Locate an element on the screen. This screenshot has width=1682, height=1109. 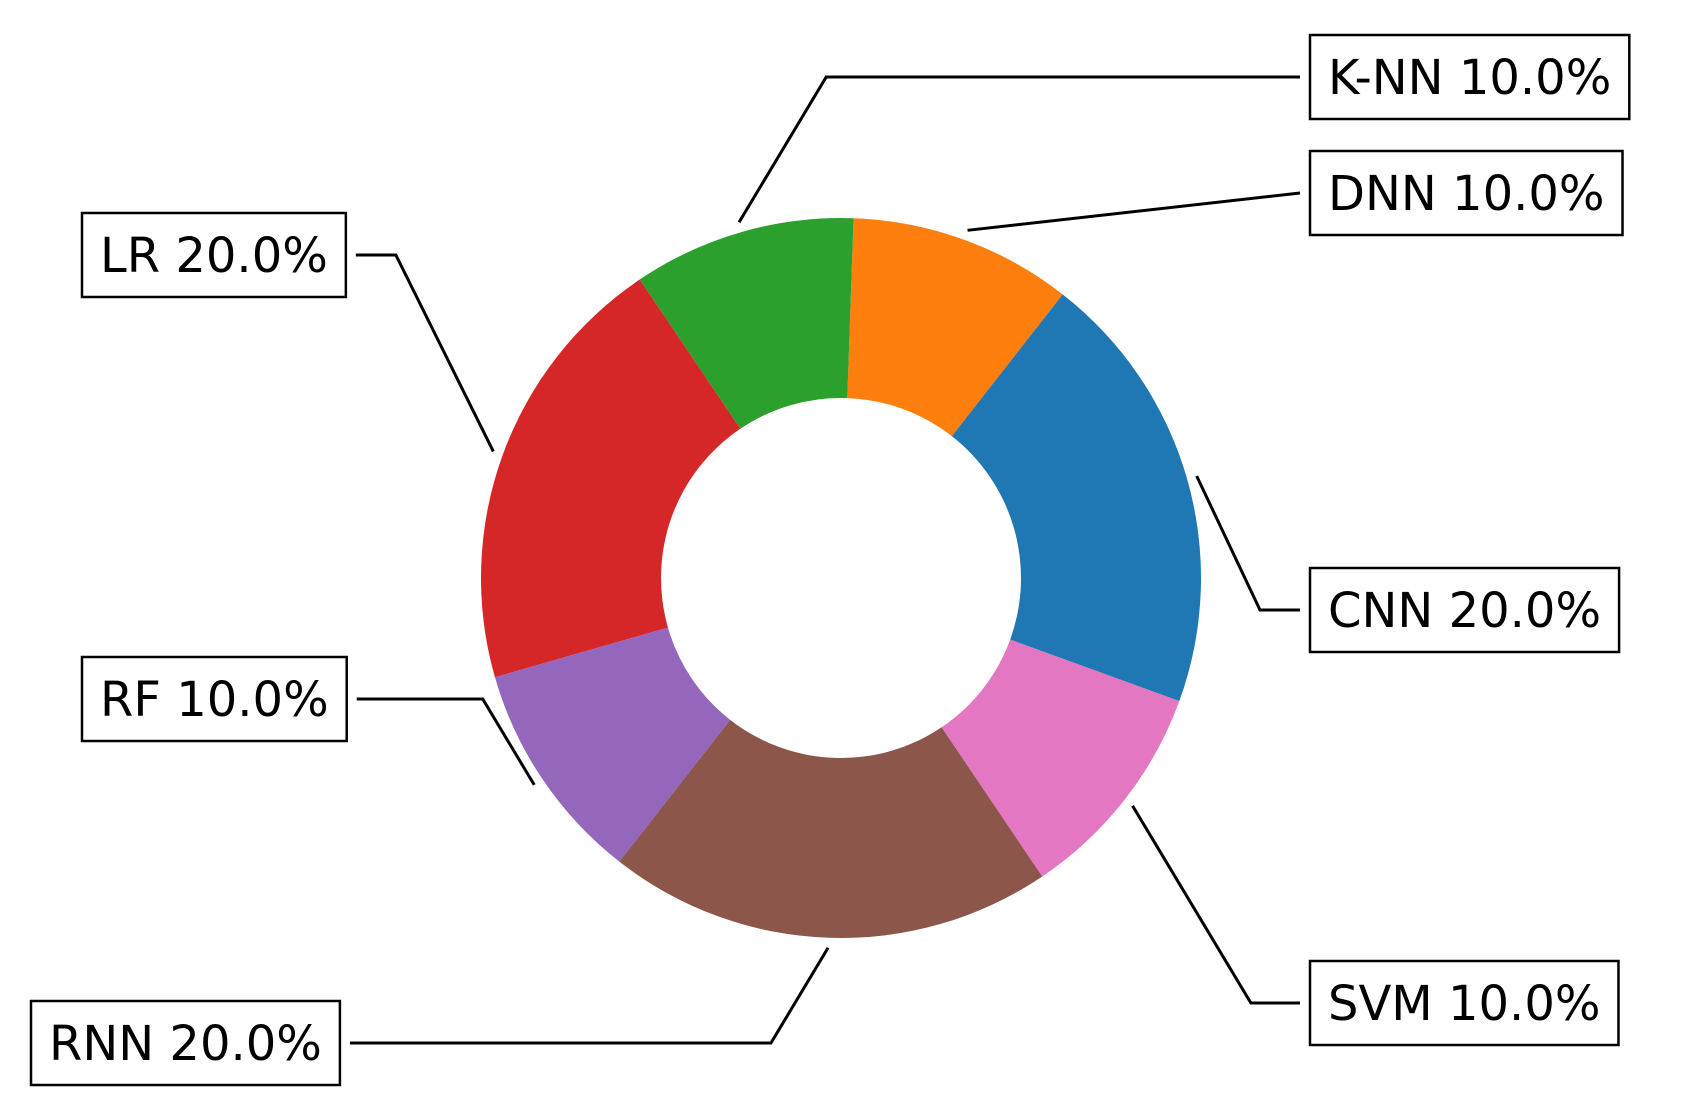
label-box-lr is located at coordinates (214, 255).